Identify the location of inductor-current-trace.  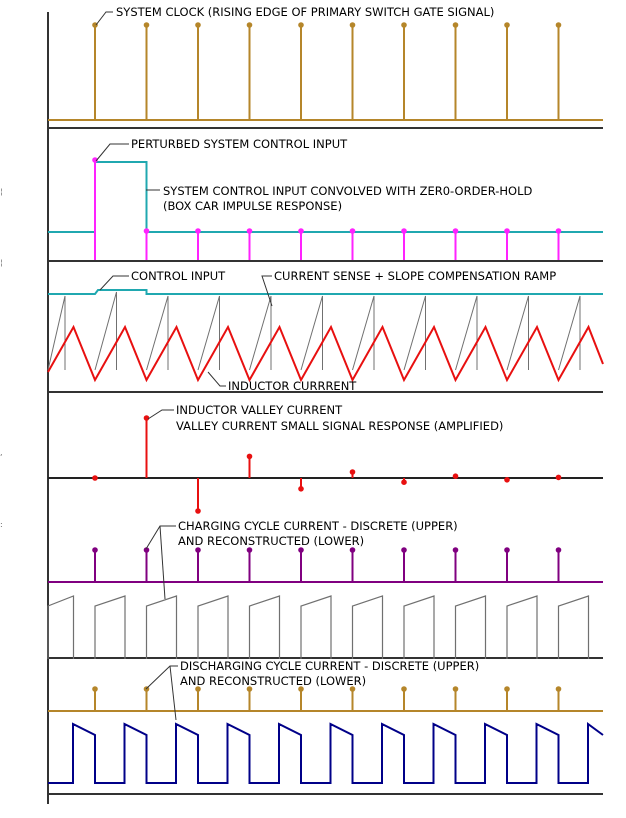
(325, 353).